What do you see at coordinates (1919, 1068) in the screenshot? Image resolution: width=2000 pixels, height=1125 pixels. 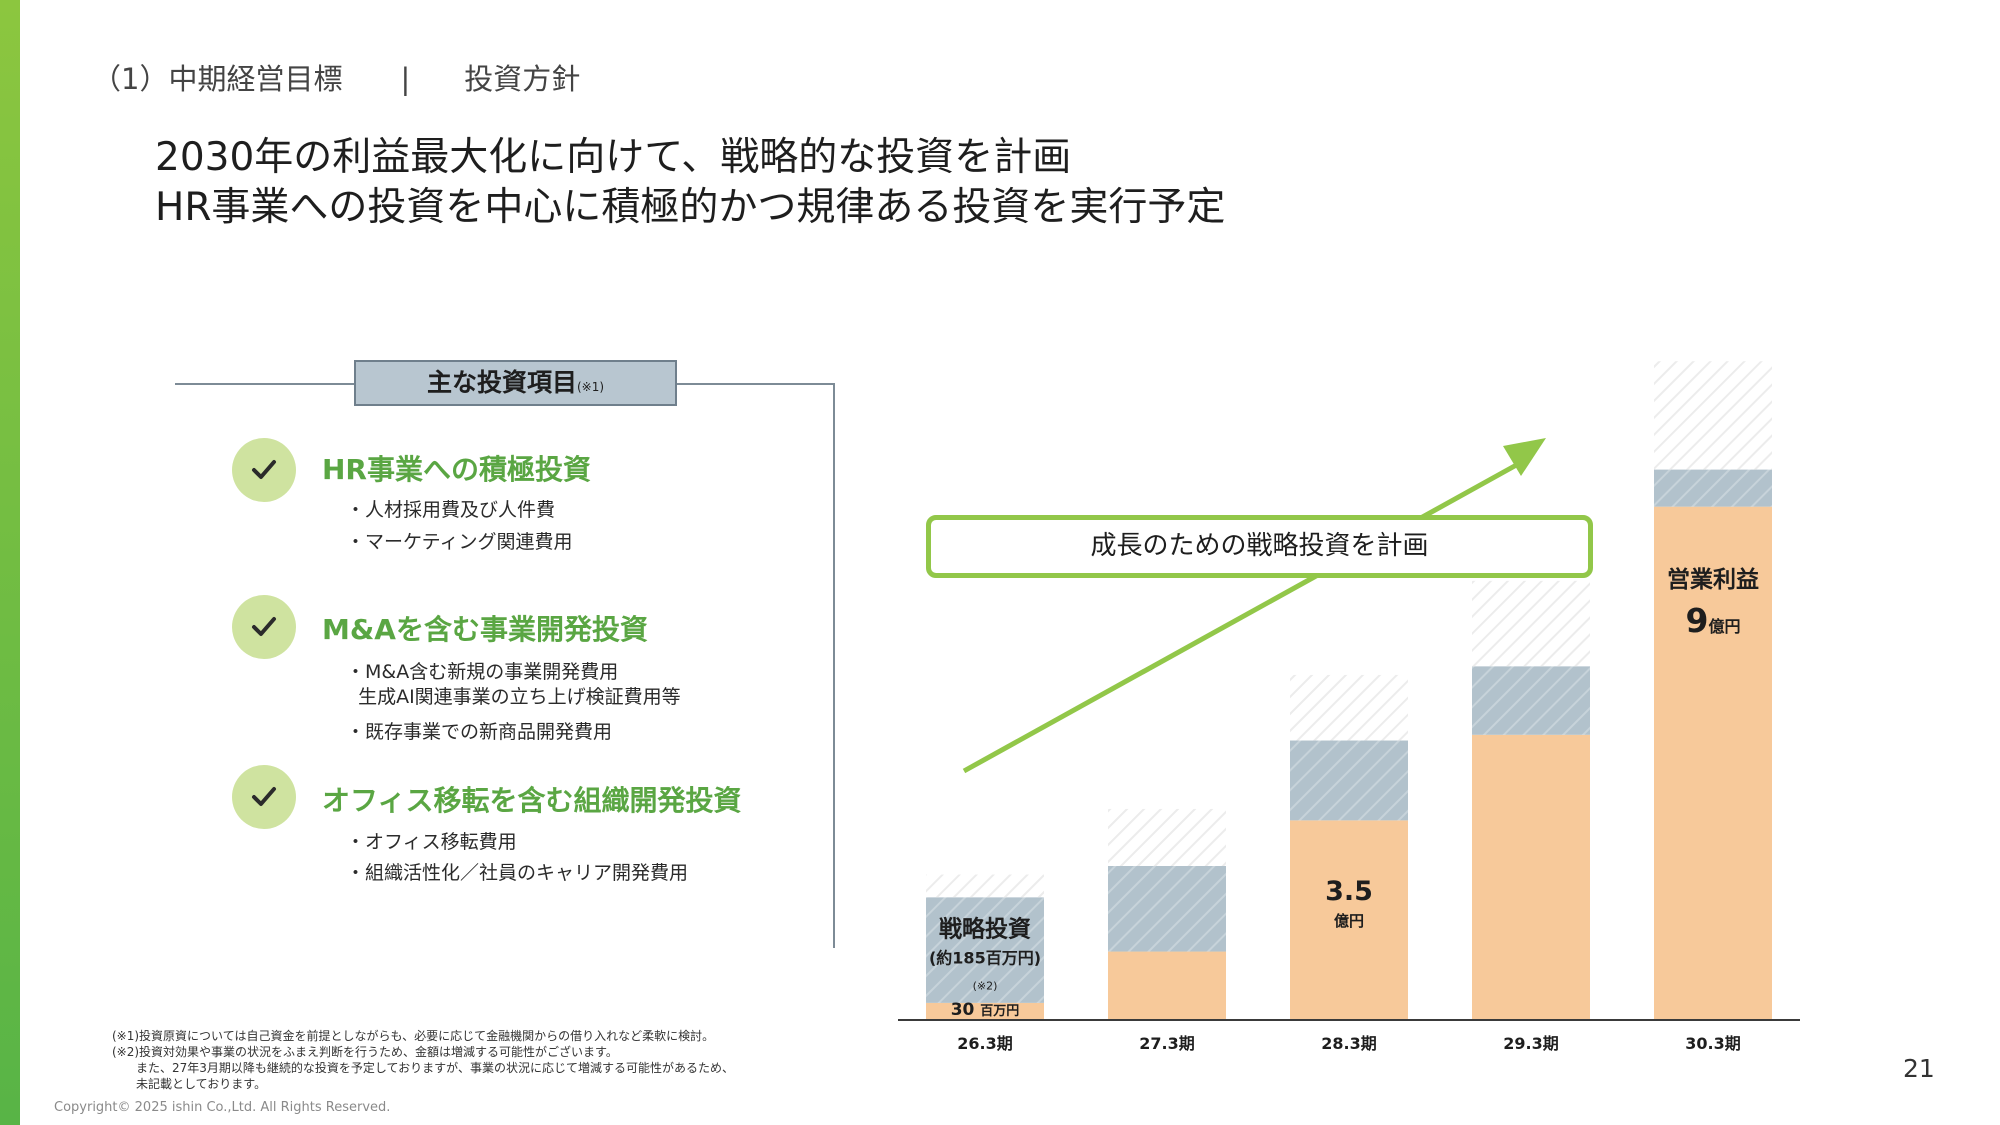 I see `page-number: 21` at bounding box center [1919, 1068].